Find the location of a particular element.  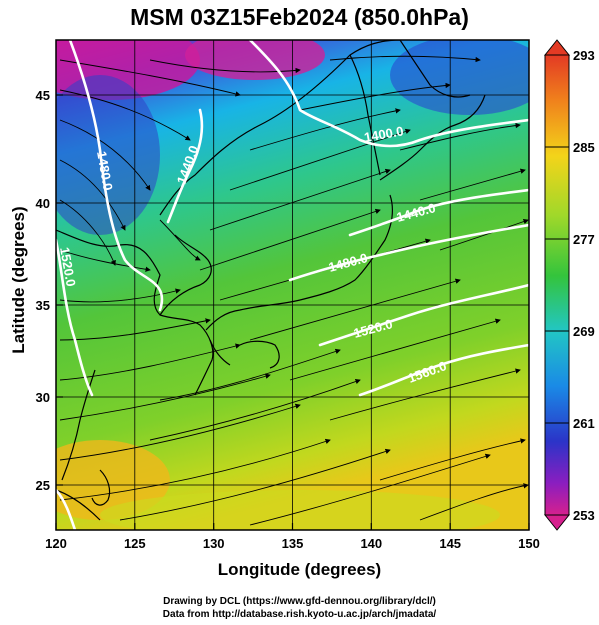

x-tick-label: 125 is located at coordinates (135, 543).